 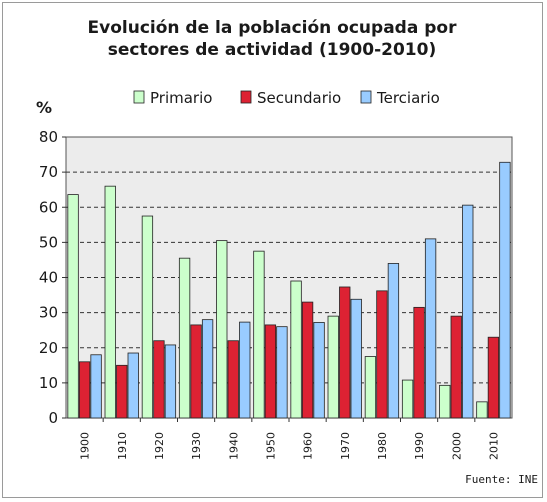 I want to click on bar-secundario-1980, so click(x=382, y=354).